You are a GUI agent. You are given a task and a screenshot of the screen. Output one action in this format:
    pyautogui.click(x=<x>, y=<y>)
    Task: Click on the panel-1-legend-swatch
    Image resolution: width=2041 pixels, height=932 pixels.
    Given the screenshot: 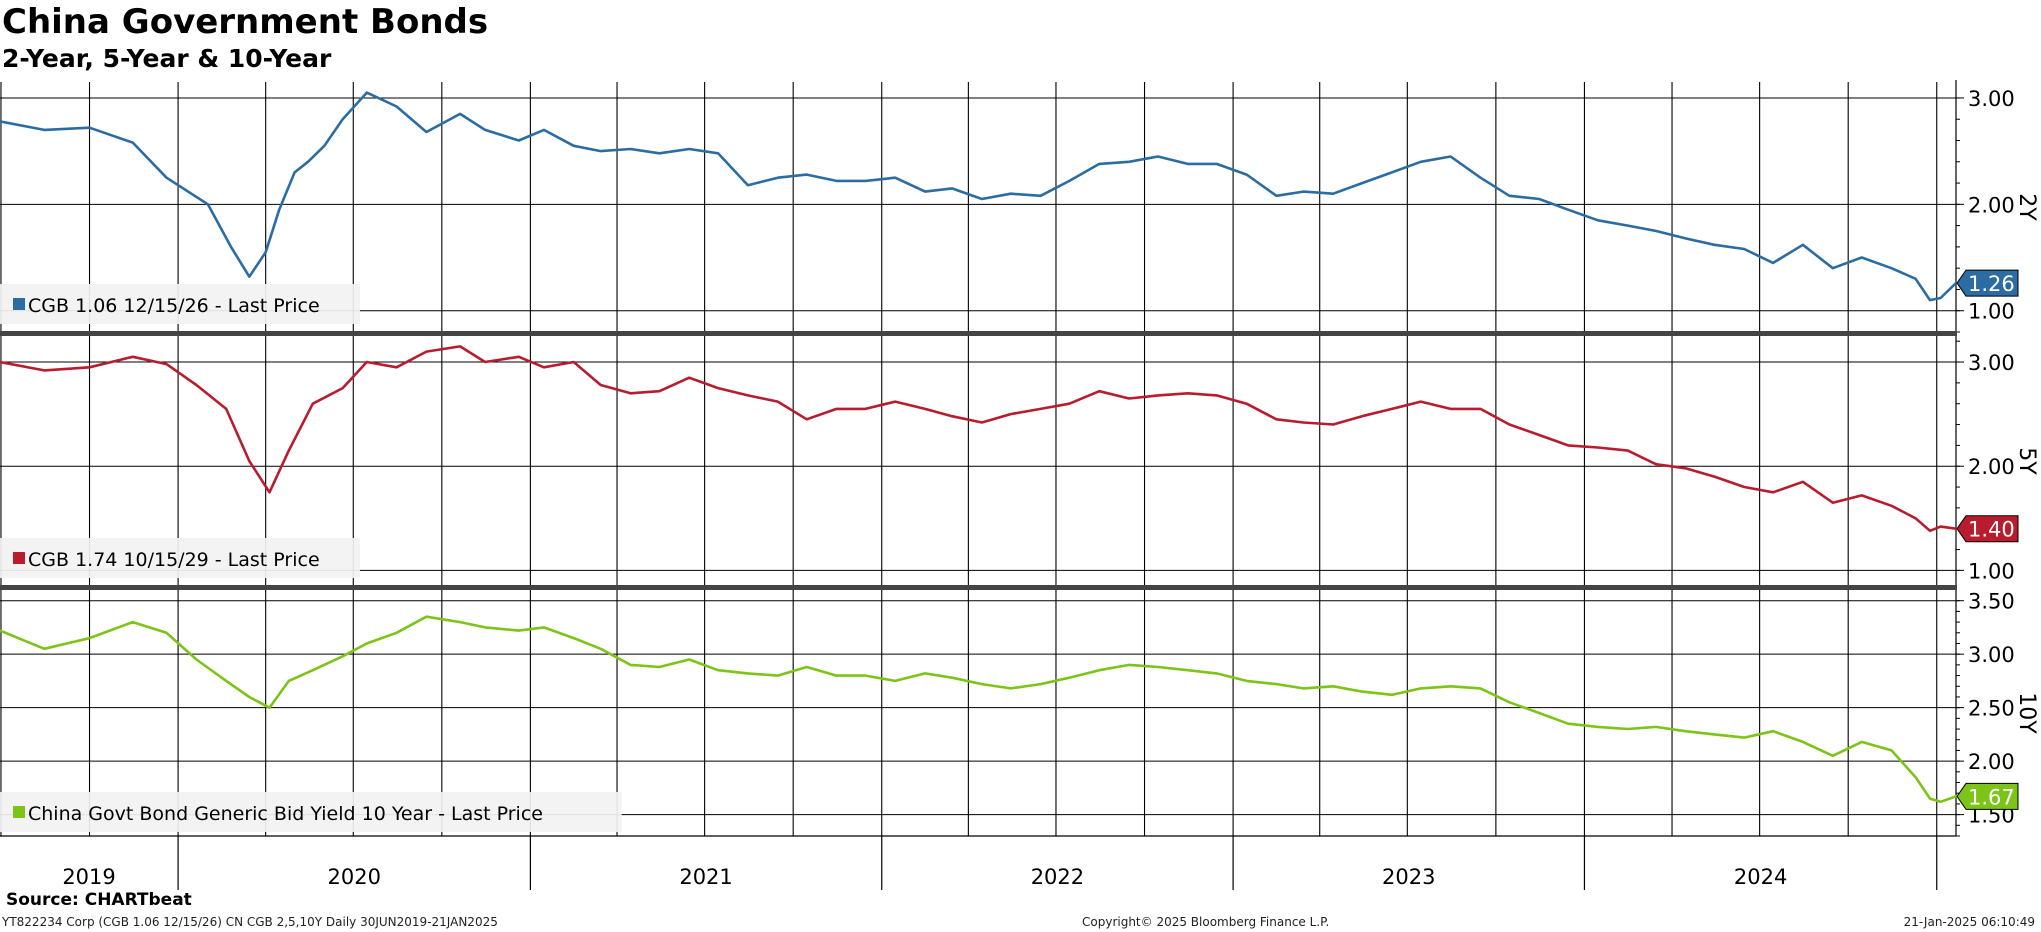 What is the action you would take?
    pyautogui.click(x=19, y=304)
    